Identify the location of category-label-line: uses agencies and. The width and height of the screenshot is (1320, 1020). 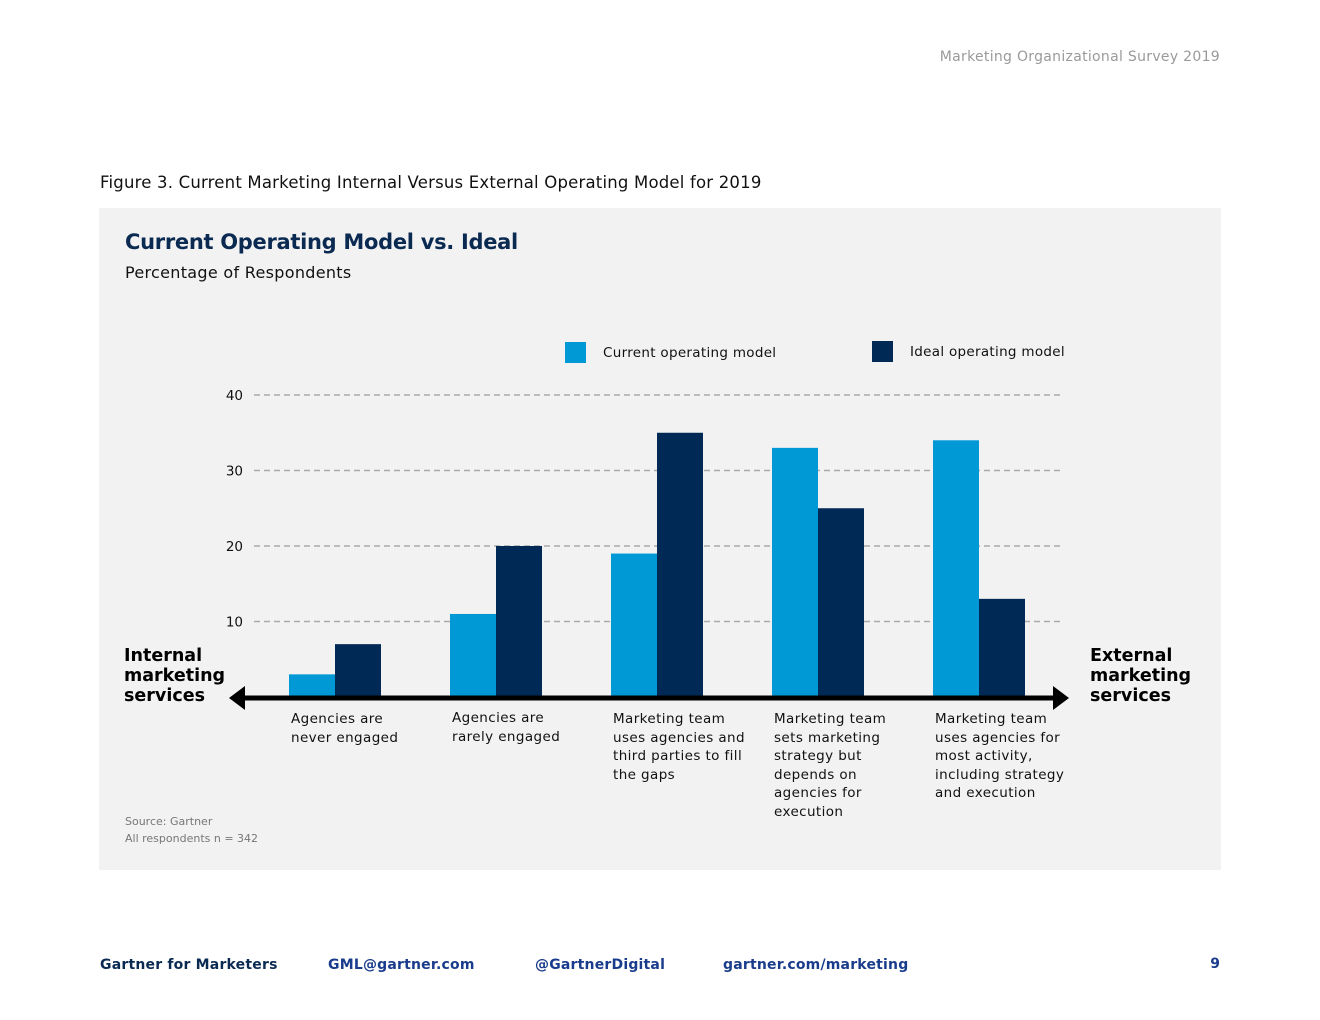
(679, 737).